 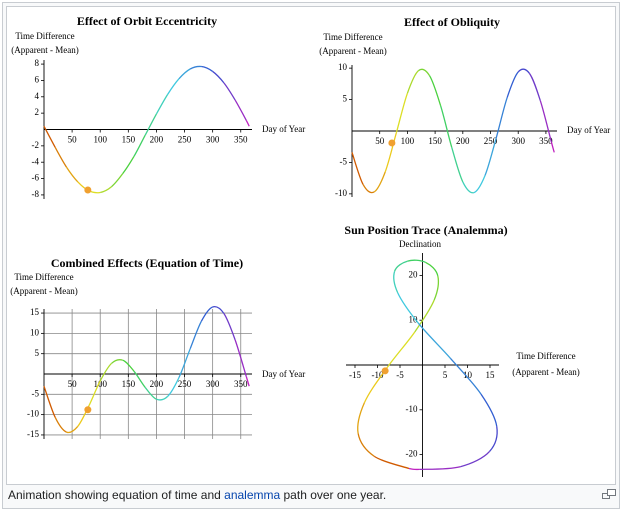 I want to click on x-tick-label: -10, so click(x=378, y=375).